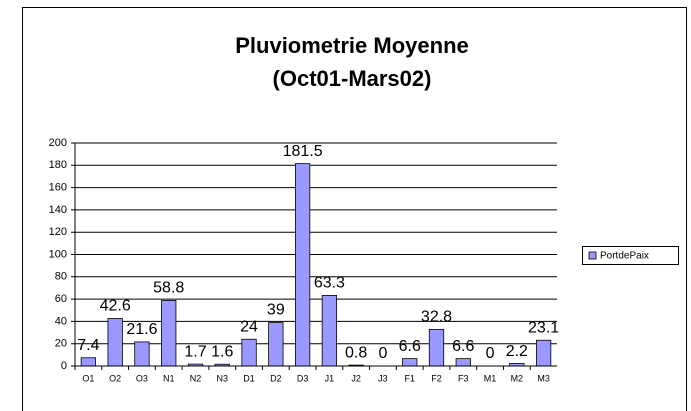  I want to click on x-tick-label: N2, so click(196, 378).